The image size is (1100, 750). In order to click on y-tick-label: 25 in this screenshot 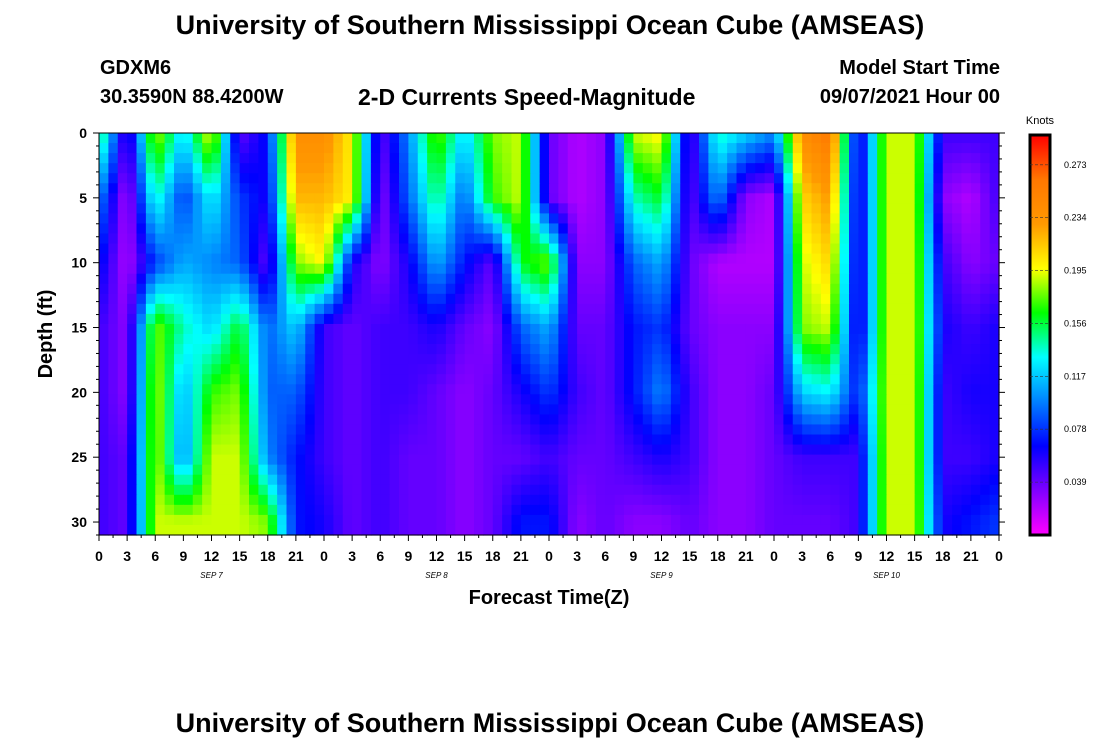, I will do `click(79, 457)`.